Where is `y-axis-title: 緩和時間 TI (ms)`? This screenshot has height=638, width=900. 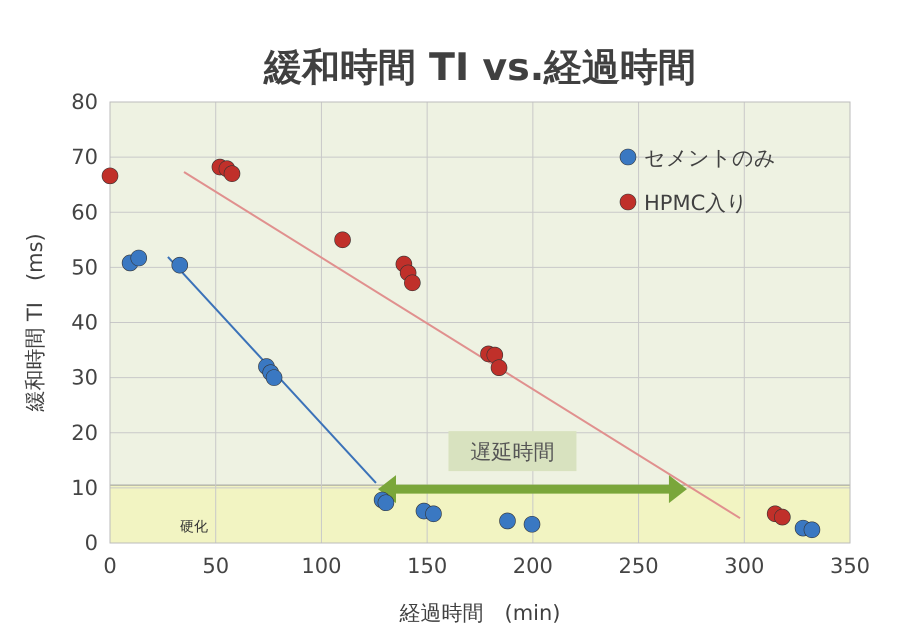 y-axis-title: 緩和時間 TI (ms) is located at coordinates (35, 323).